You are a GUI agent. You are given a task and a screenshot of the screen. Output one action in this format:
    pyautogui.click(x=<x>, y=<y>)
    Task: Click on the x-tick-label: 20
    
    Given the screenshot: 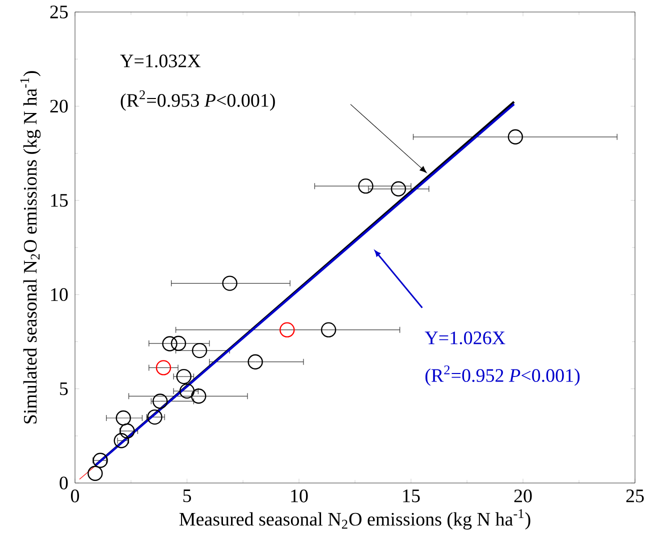 What is the action you would take?
    pyautogui.click(x=523, y=496)
    